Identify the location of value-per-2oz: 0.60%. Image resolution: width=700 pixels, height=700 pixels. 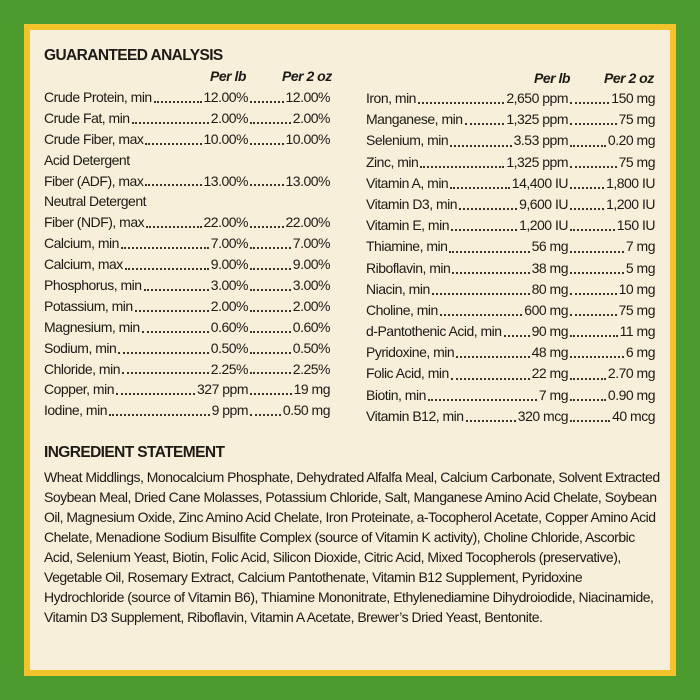
(311, 326).